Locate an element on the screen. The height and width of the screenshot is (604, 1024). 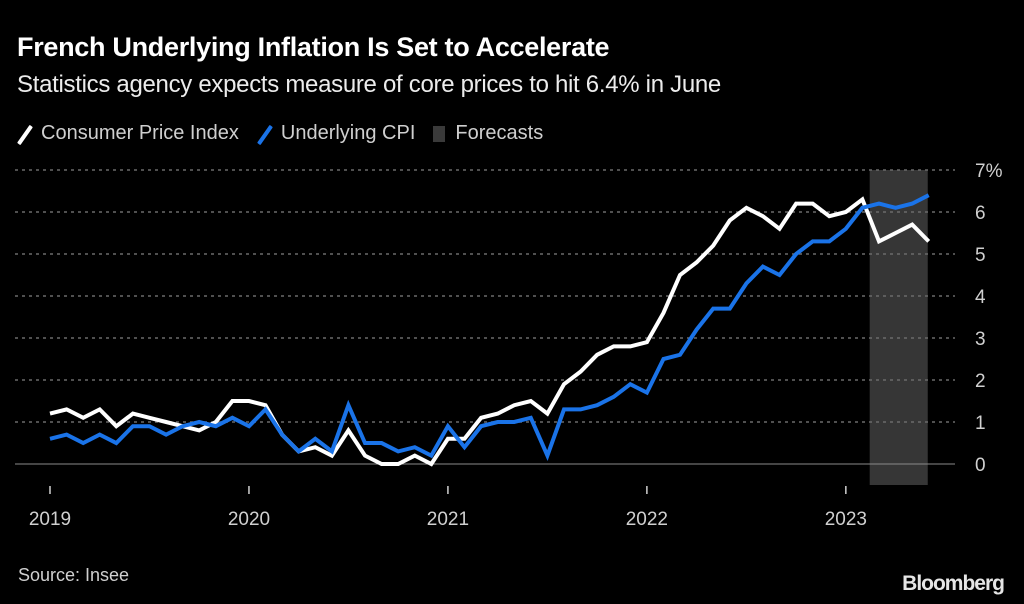
x-tick-label: 2019 is located at coordinates (50, 519).